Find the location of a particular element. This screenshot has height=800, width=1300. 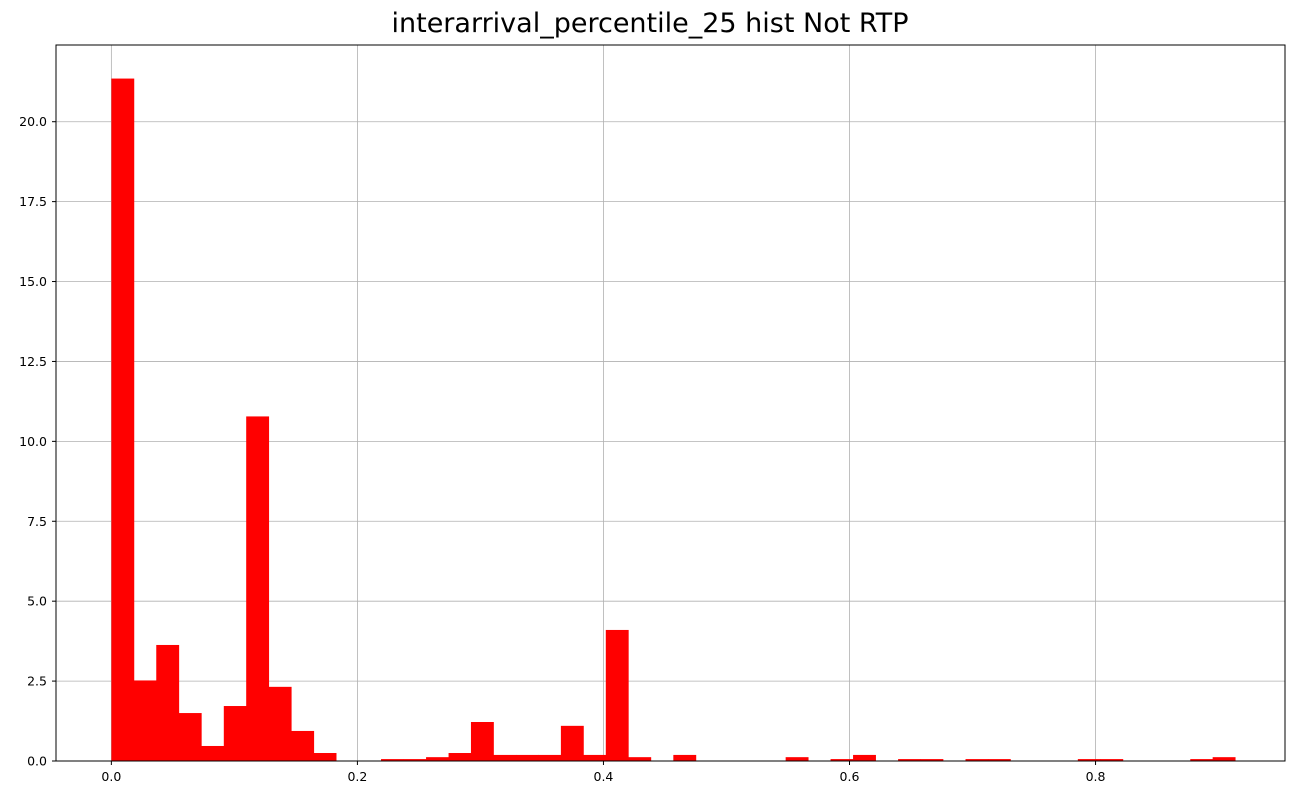

x-tick-label: 0.2 is located at coordinates (357, 776).